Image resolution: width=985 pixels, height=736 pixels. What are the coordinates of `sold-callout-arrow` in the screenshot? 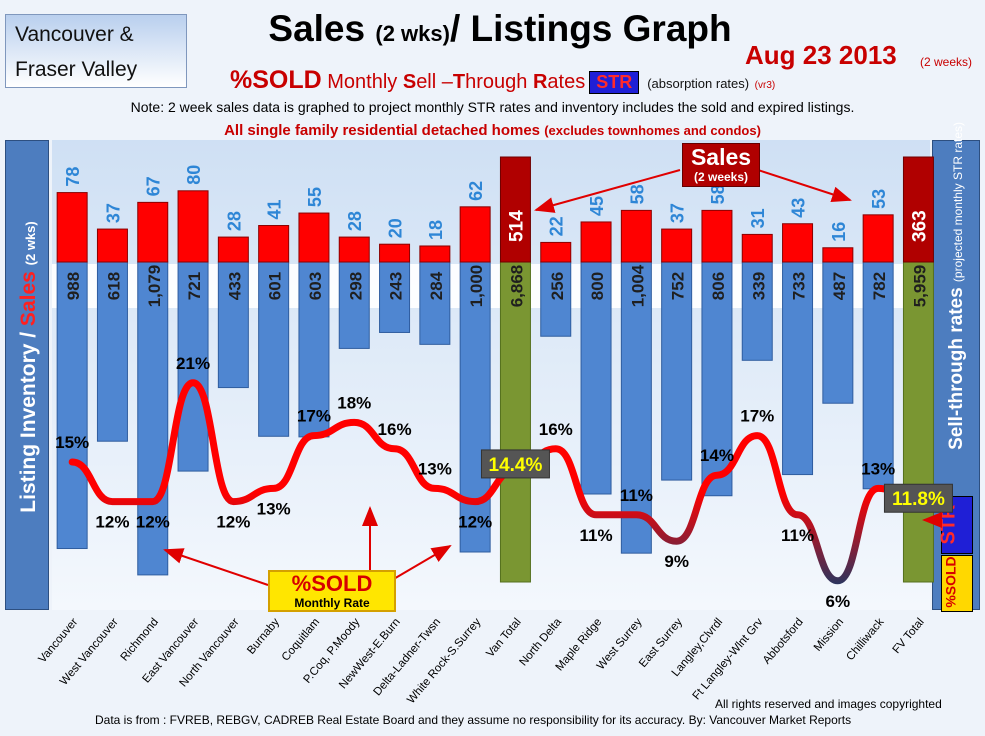 It's located at (216, 567).